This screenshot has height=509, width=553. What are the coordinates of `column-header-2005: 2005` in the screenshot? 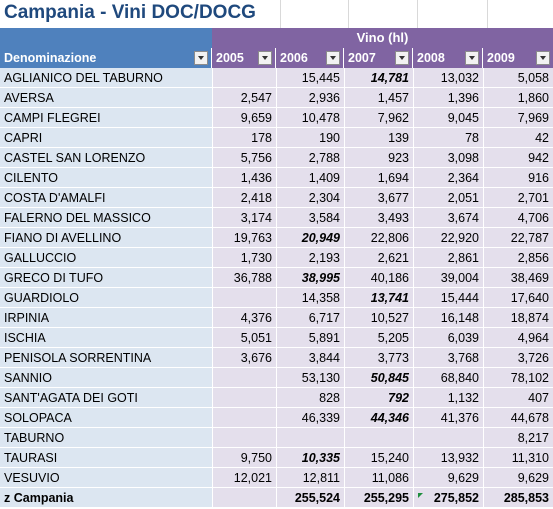 It's located at (244, 58).